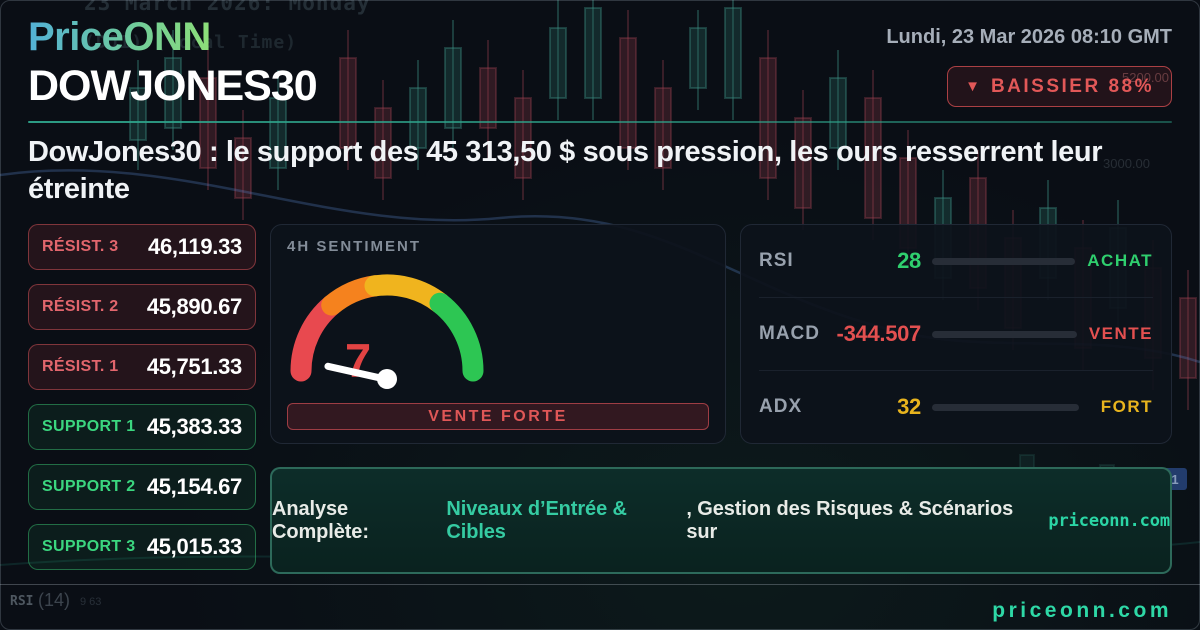 Image resolution: width=1200 pixels, height=630 pixels. What do you see at coordinates (1126, 163) in the screenshot?
I see `bg-price-label-mid: 3000.00` at bounding box center [1126, 163].